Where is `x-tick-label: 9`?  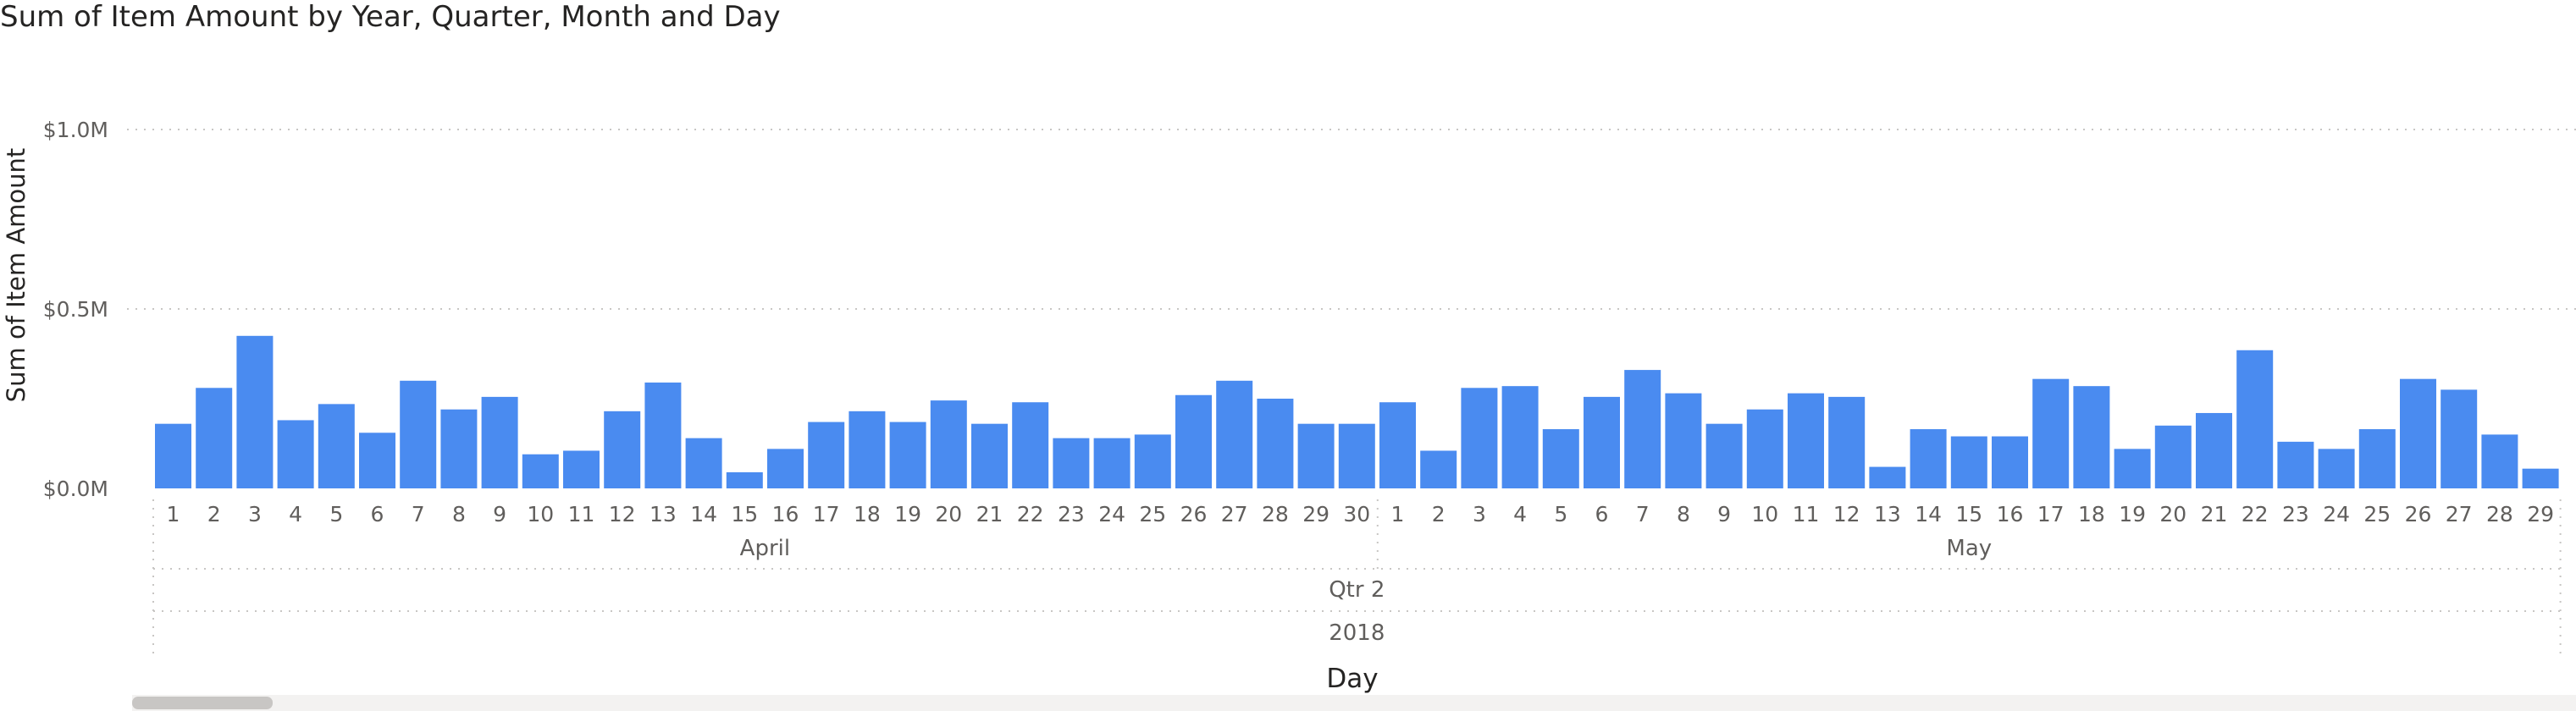 x-tick-label: 9 is located at coordinates (499, 514).